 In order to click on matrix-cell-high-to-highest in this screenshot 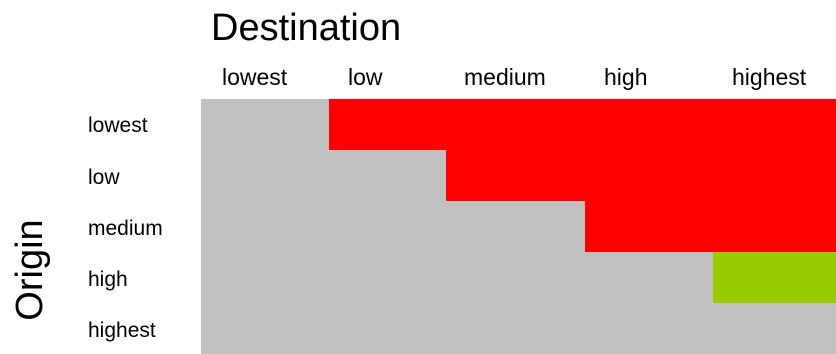, I will do `click(774, 277)`.